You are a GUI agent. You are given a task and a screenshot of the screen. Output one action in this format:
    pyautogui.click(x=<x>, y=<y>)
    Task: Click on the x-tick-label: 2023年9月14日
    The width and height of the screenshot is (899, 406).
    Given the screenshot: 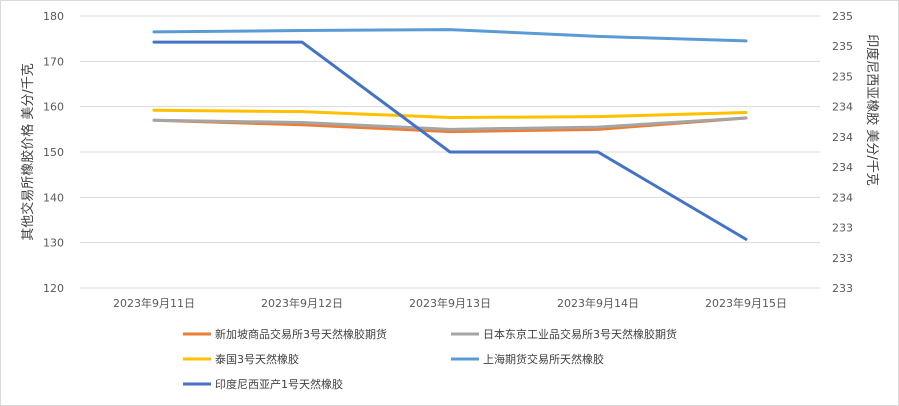 What is the action you would take?
    pyautogui.click(x=598, y=303)
    